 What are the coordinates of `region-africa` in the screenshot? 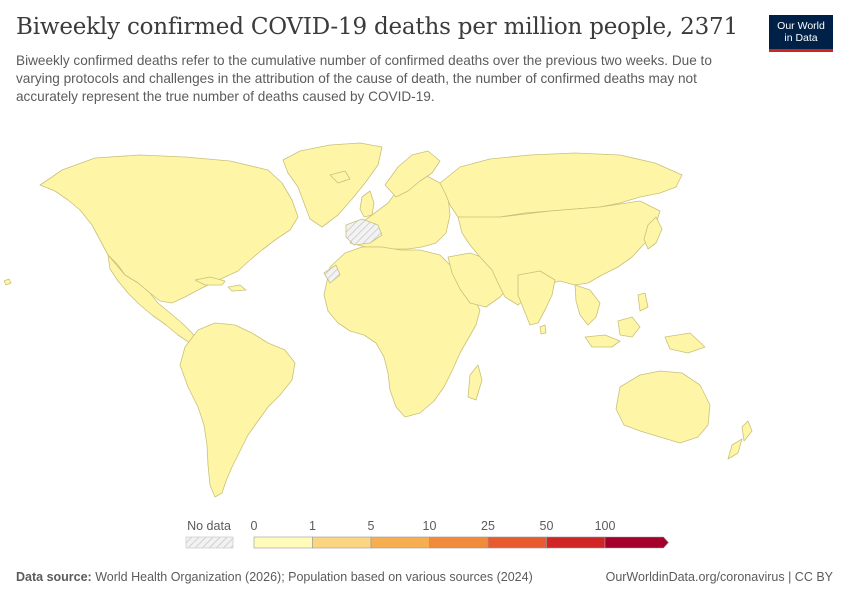 It's located at (402, 332).